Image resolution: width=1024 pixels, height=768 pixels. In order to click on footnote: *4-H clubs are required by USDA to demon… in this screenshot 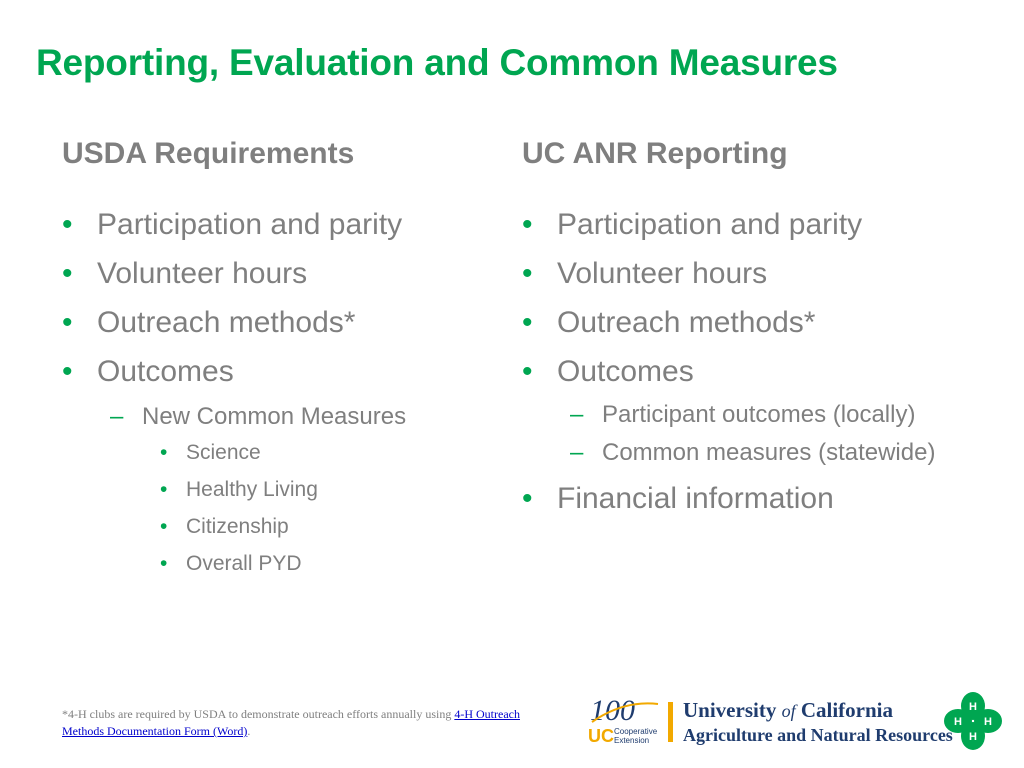, I will do `click(292, 723)`.